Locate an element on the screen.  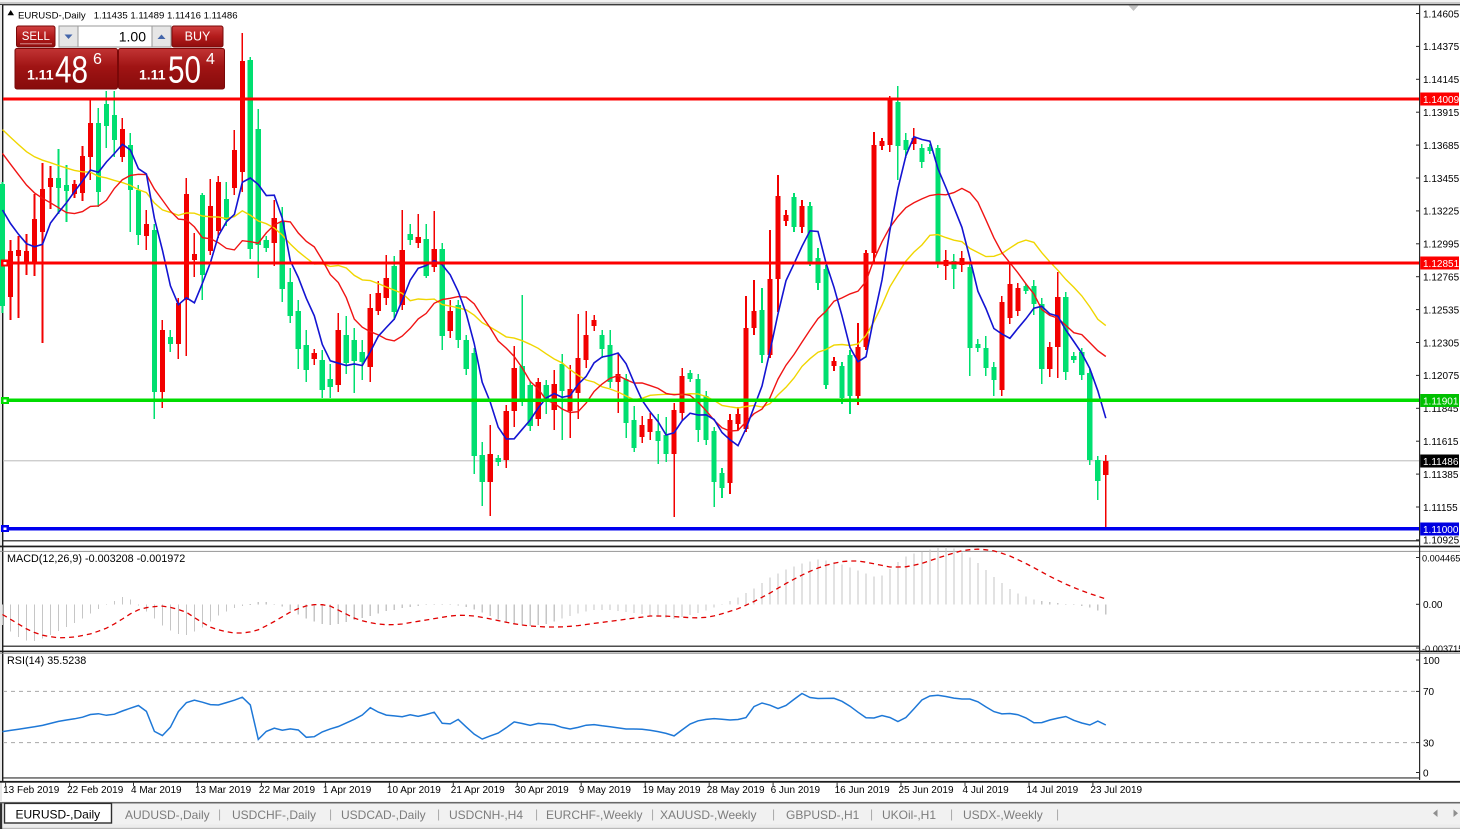
svg-text: 4 Mar 2019 is located at coordinates (156, 790).